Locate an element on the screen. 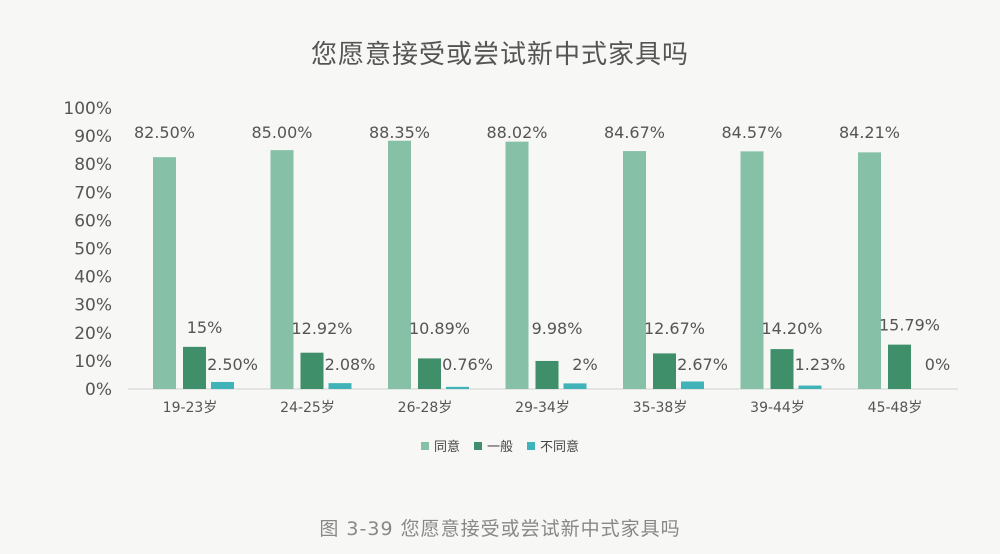 Image resolution: width=1000 pixels, height=554 pixels. legend-label: 不同意 is located at coordinates (560, 447).